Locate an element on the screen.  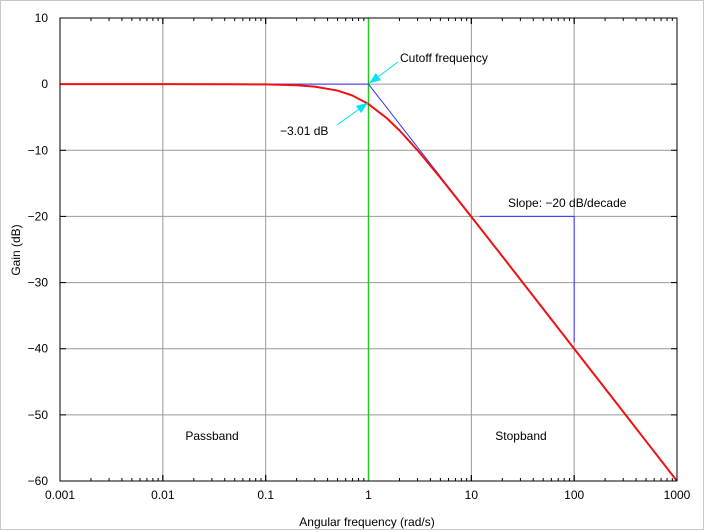
x-tick-label: 10 is located at coordinates (472, 495).